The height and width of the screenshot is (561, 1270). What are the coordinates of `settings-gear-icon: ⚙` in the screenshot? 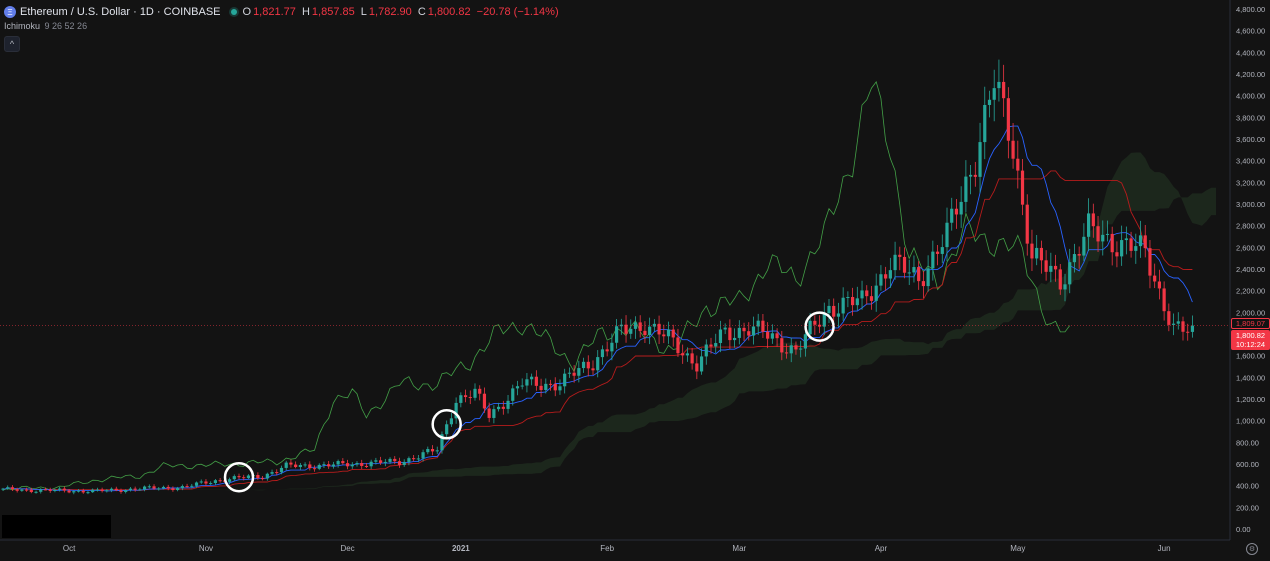 It's located at (1252, 549).